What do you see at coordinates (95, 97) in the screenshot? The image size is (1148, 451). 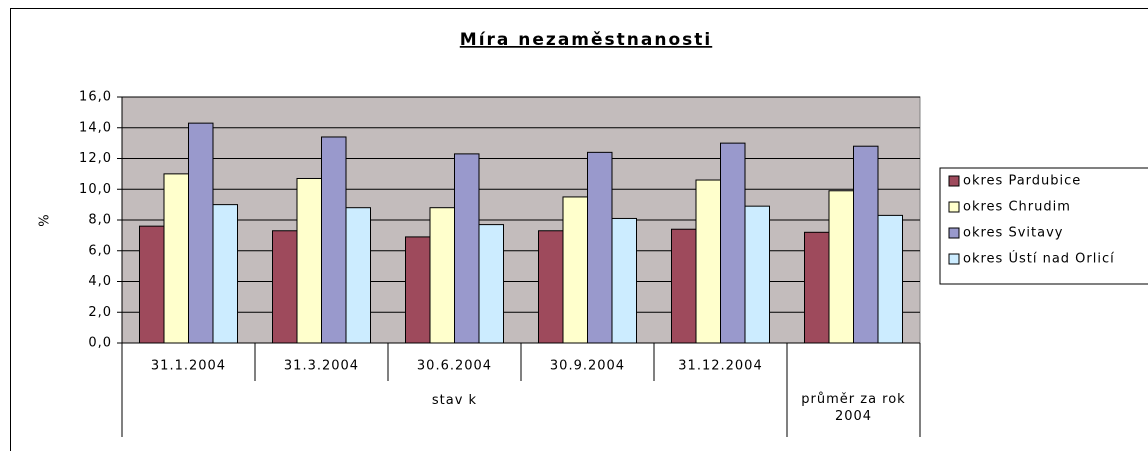 I see `y-tick-label: 16,0` at bounding box center [95, 97].